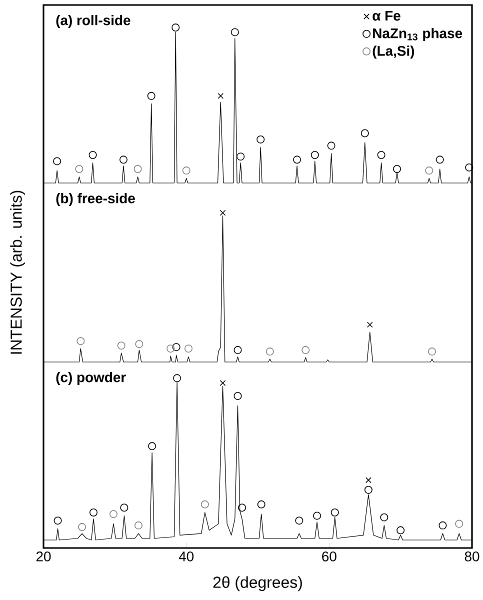 The width and height of the screenshot is (483, 600). Describe the element at coordinates (17, 272) in the screenshot. I see `y-axis-title: INTENSITY (arb. units)` at that location.